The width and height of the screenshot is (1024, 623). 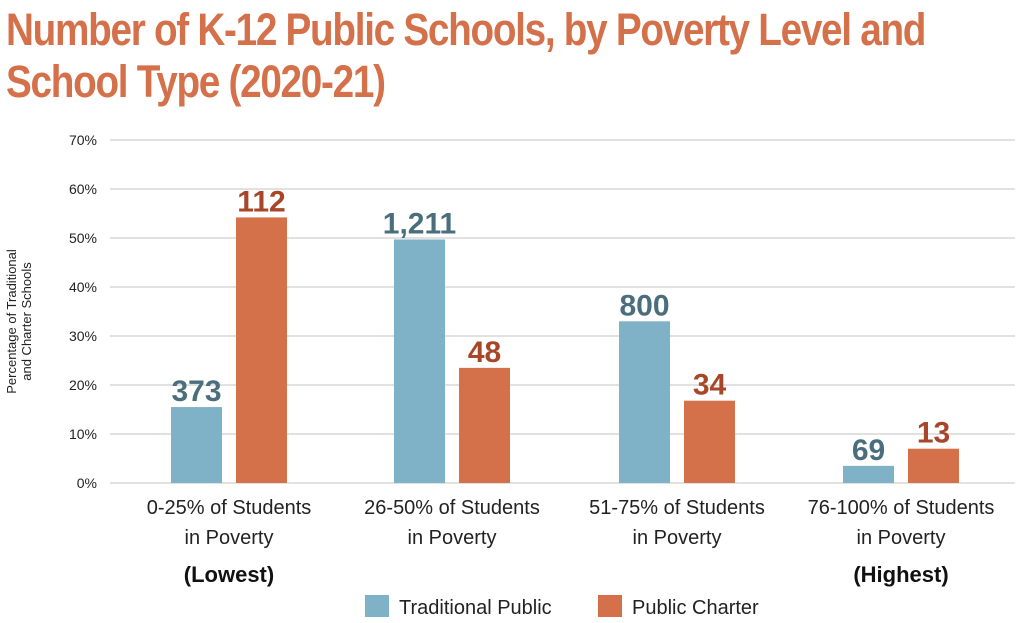 What do you see at coordinates (933, 433) in the screenshot?
I see `data-label: 13` at bounding box center [933, 433].